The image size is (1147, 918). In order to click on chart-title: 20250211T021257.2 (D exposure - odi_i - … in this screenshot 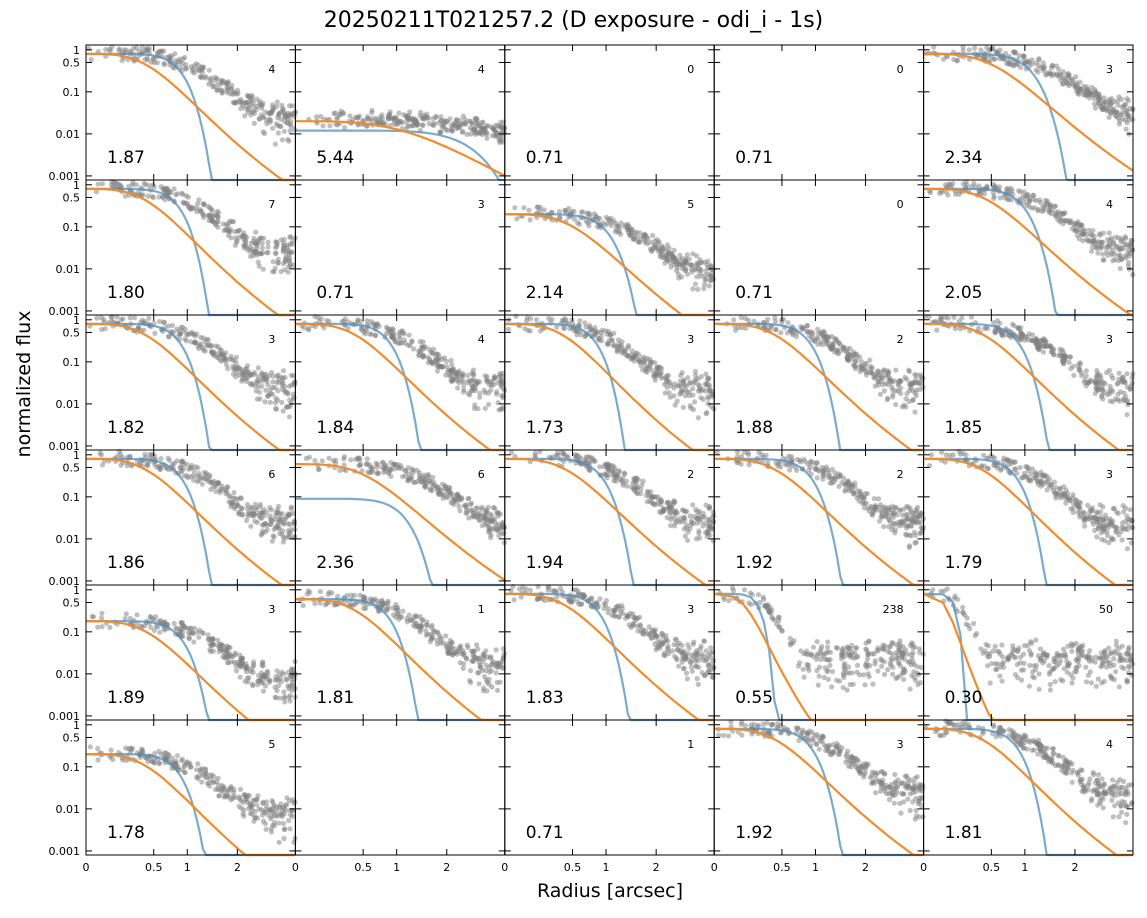, I will do `click(573, 20)`.